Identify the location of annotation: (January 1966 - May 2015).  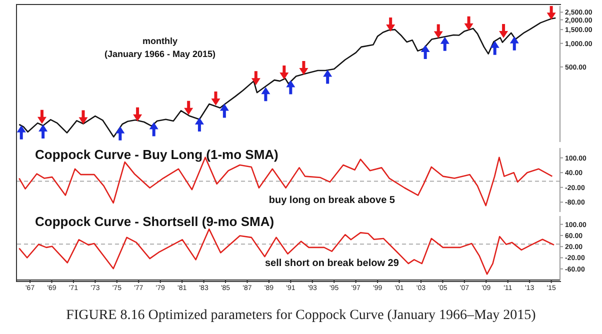
(160, 54).